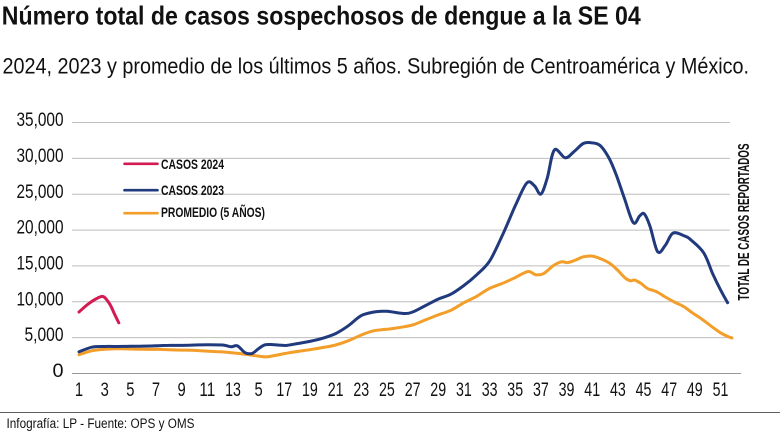  I want to click on svg-text: 31, so click(464, 390).